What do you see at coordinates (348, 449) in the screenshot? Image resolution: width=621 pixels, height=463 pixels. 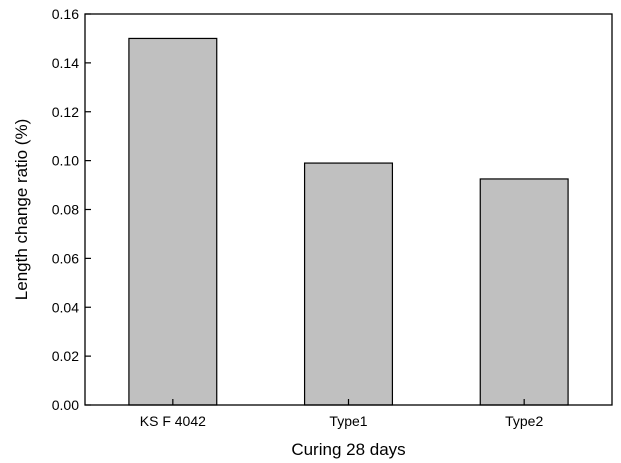 I see `x-axis-title: Curing 28 days` at bounding box center [348, 449].